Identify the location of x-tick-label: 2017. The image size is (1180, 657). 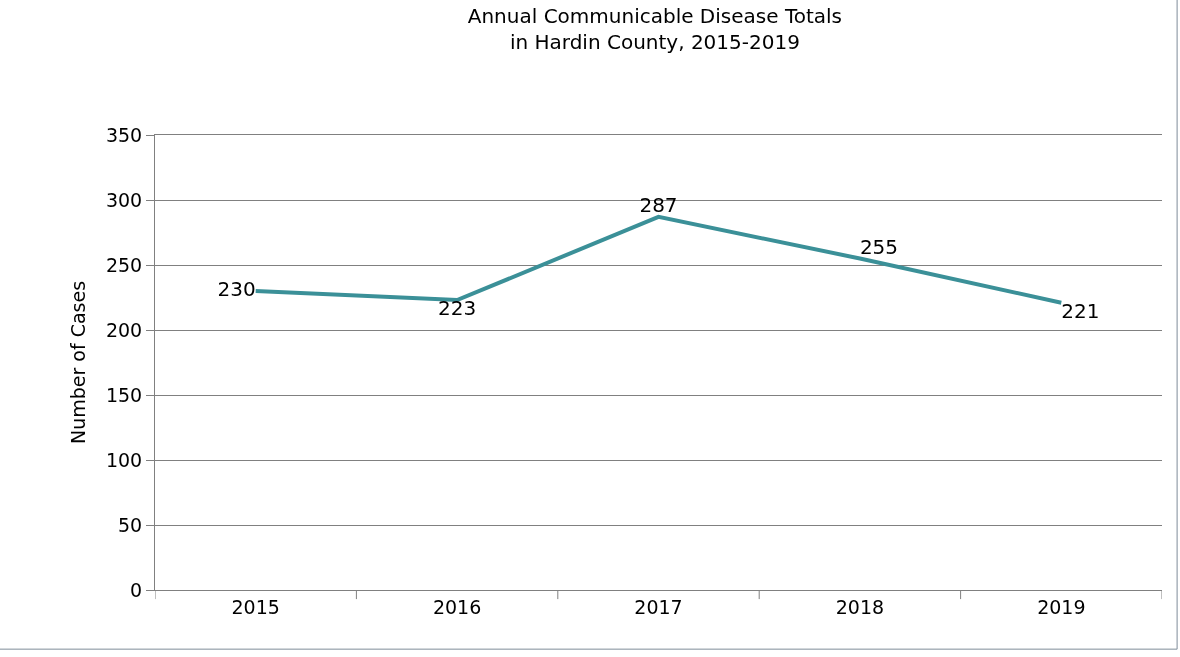
(658, 606).